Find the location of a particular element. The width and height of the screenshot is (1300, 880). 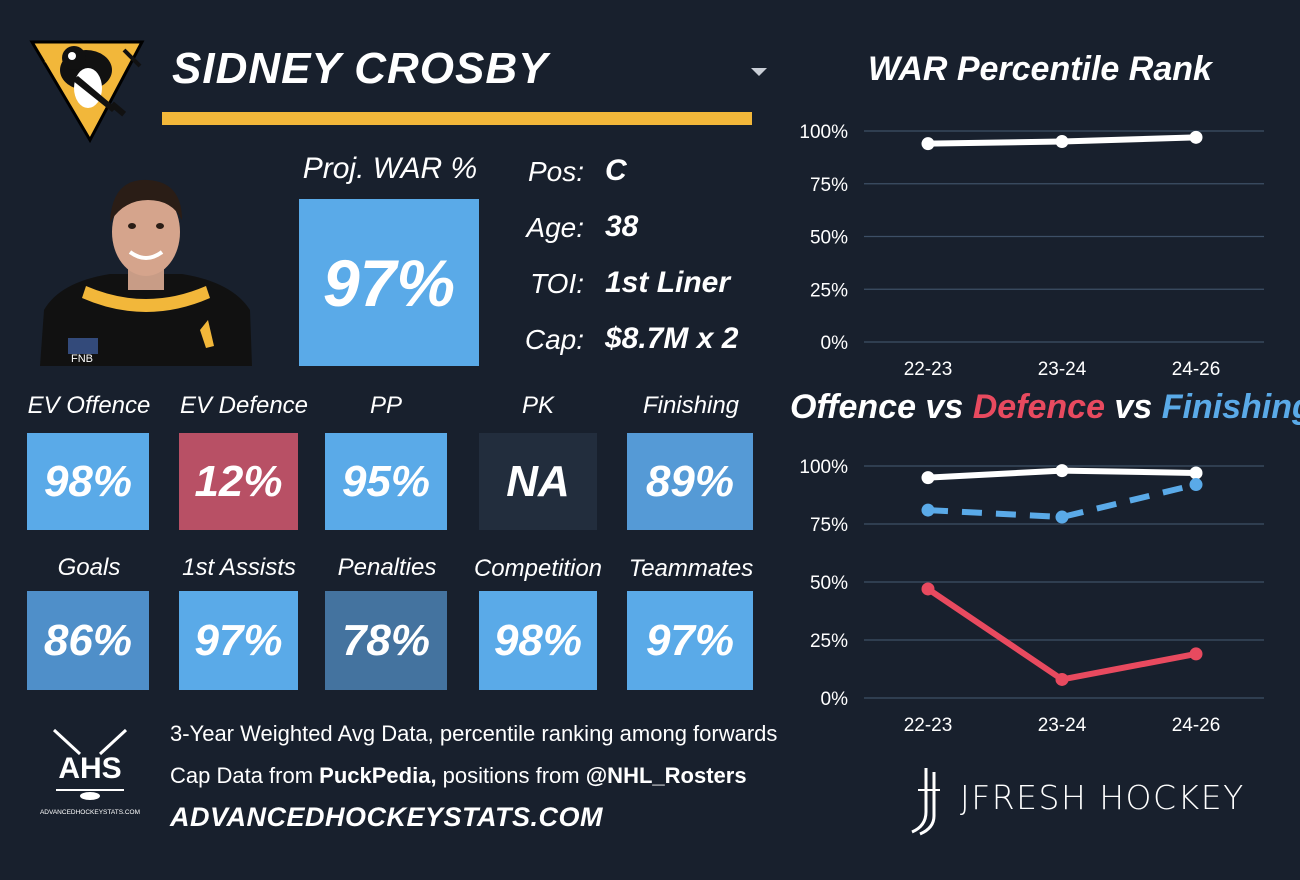

penalties-tile: 78% is located at coordinates (386, 640).